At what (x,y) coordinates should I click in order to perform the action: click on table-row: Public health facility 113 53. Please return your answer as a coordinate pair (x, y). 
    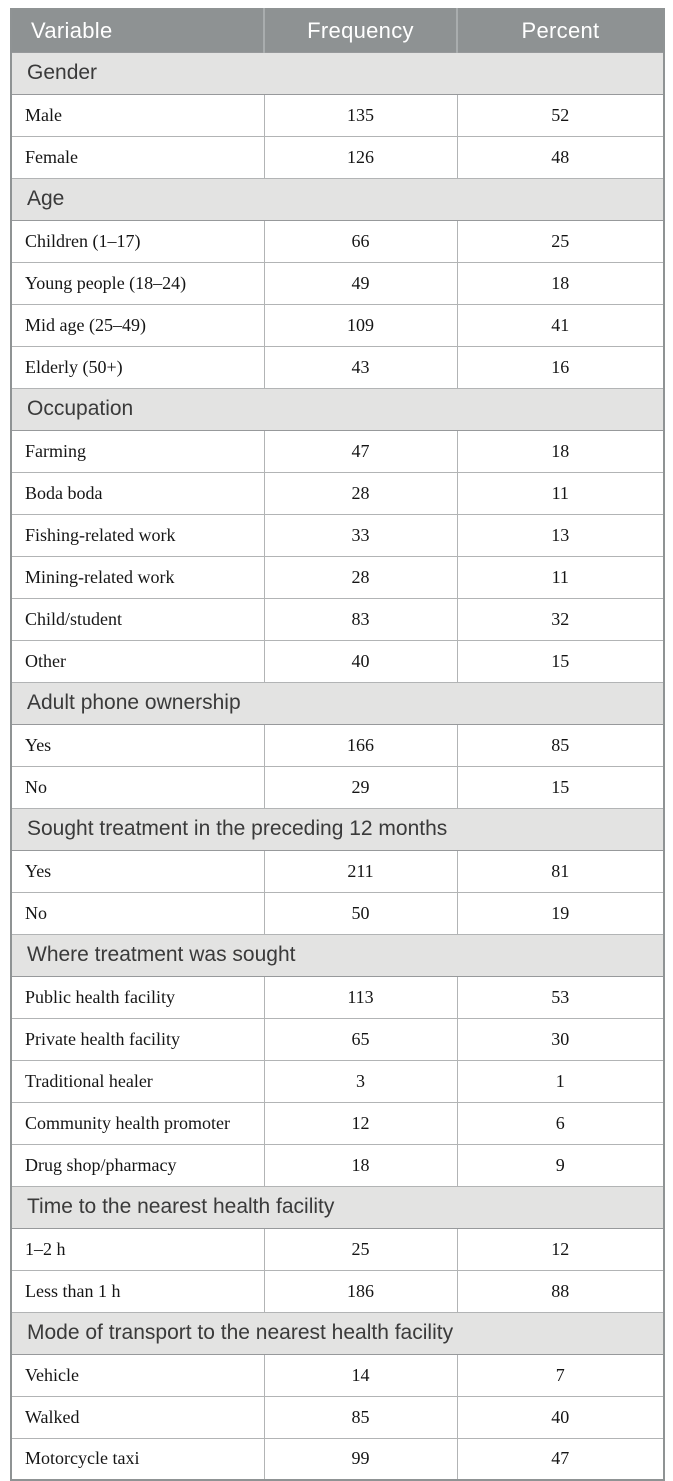
    Looking at the image, I should click on (337, 997).